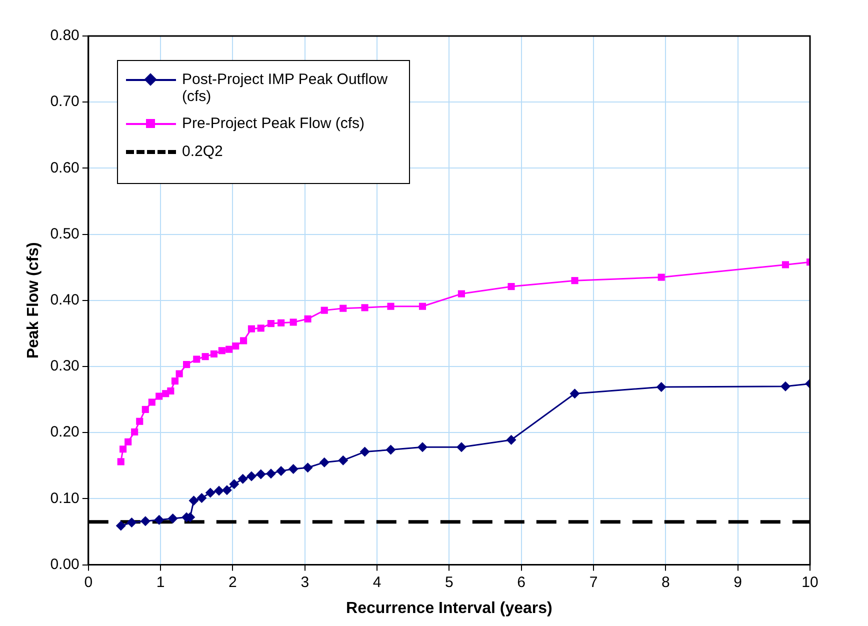 The image size is (868, 626). I want to click on x-tick-label: 6, so click(521, 582).